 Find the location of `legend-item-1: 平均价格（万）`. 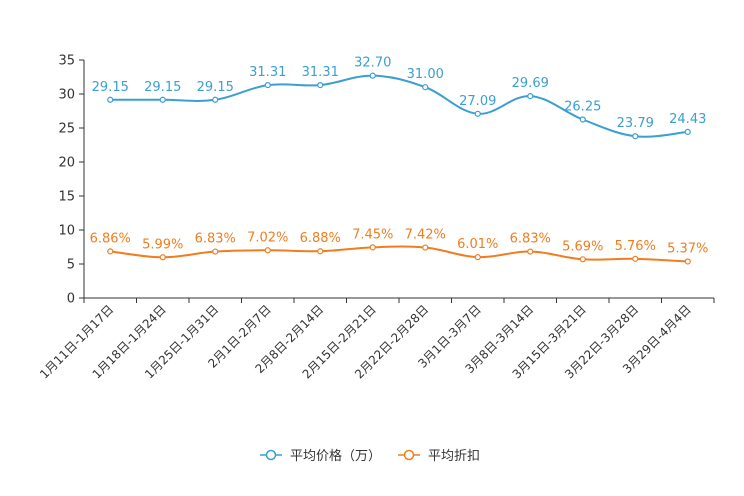

legend-item-1: 平均价格（万） is located at coordinates (320, 456).